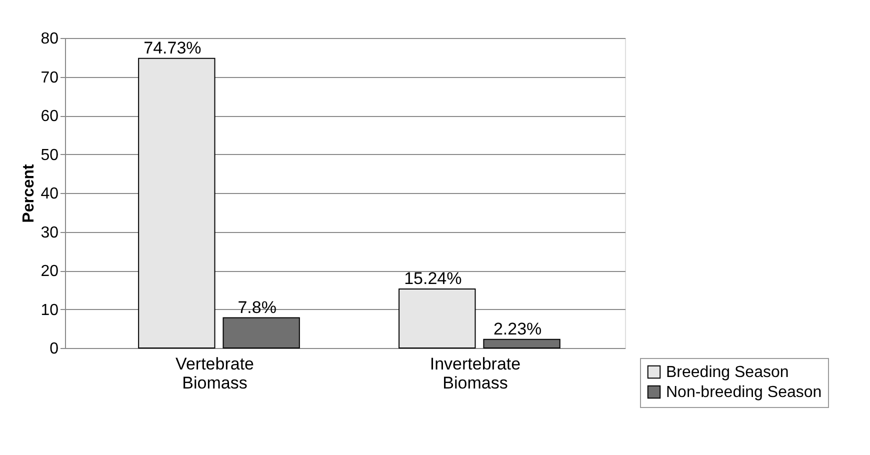 The image size is (870, 455). I want to click on y-tick-label: 60, so click(49, 116).